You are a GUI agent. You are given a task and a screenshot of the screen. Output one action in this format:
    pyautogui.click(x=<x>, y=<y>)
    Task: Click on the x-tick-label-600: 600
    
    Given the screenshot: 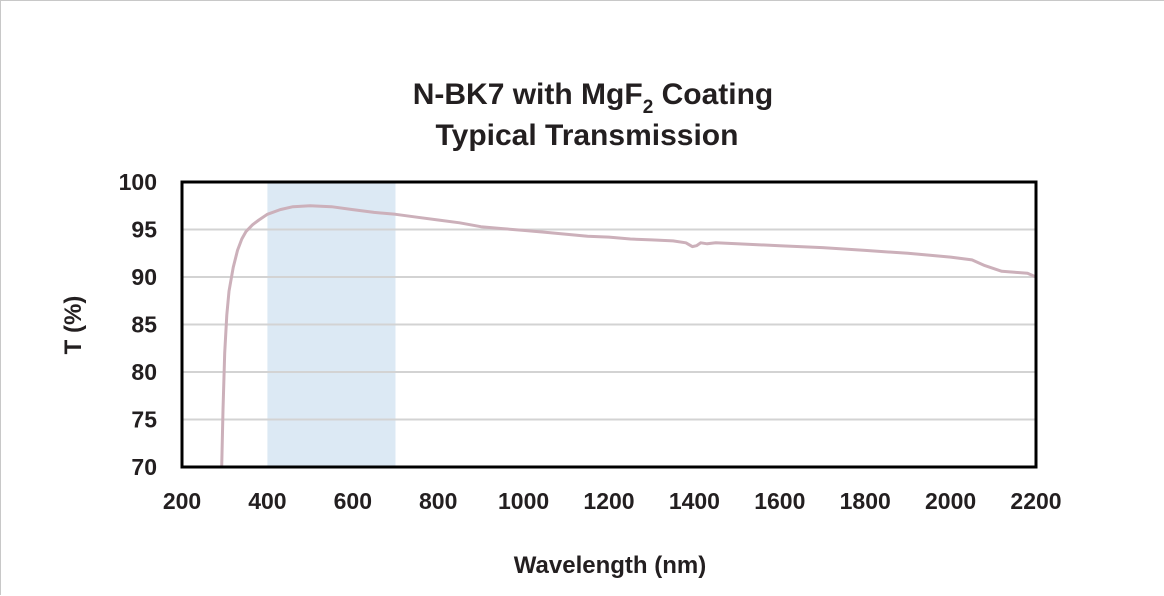 What is the action you would take?
    pyautogui.click(x=353, y=501)
    